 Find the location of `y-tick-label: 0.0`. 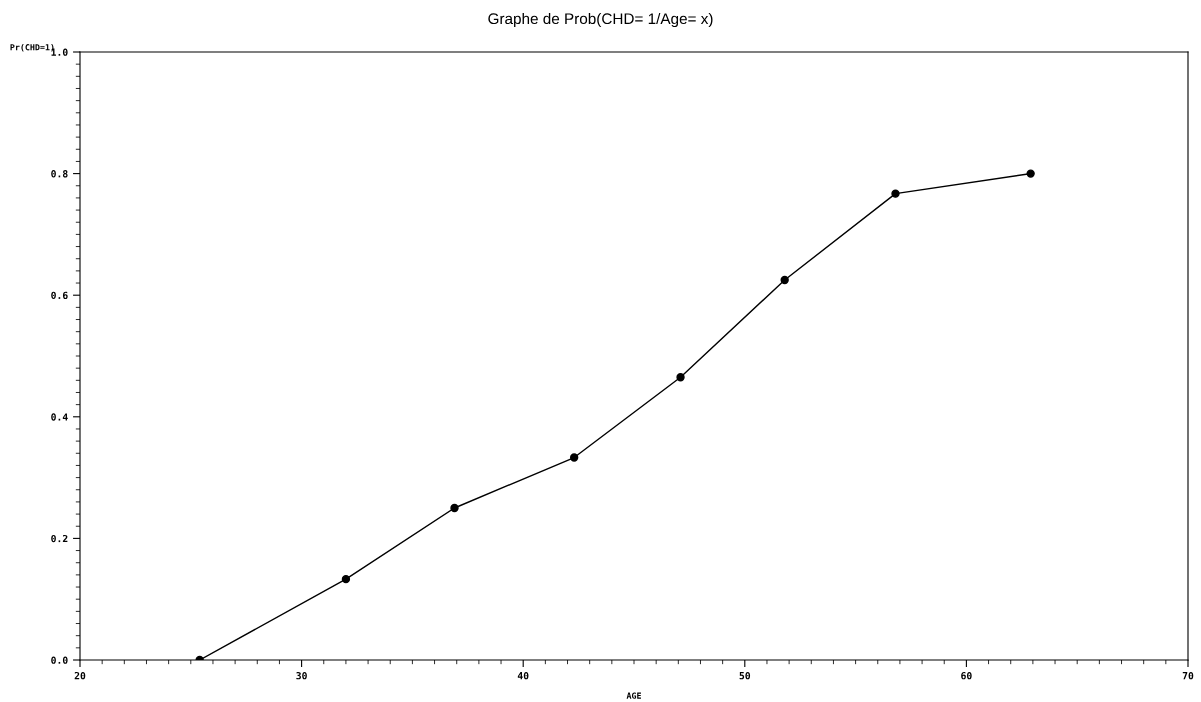

y-tick-label: 0.0 is located at coordinates (59, 660).